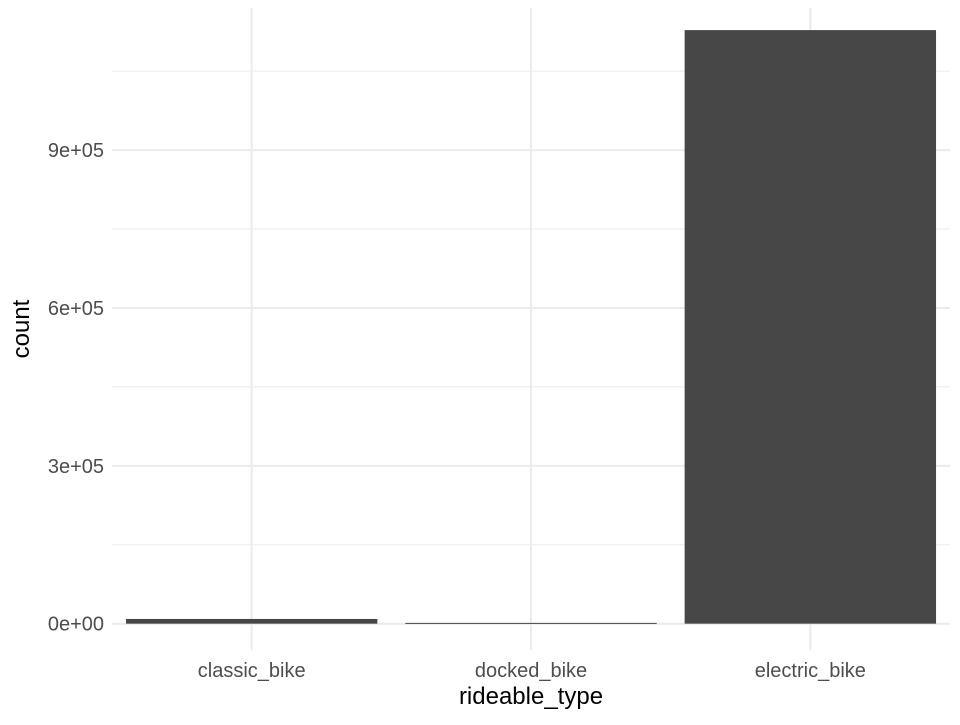 This screenshot has height=725, width=960. I want to click on x-tick-label: classic_bike, so click(252, 671).